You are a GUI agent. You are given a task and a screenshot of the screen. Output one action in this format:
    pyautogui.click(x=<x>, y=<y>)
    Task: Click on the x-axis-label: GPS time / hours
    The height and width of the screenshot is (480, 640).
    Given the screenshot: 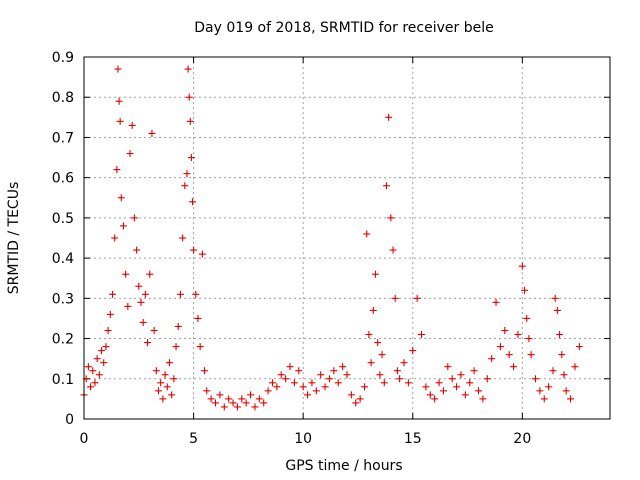 What is the action you would take?
    pyautogui.click(x=343, y=466)
    